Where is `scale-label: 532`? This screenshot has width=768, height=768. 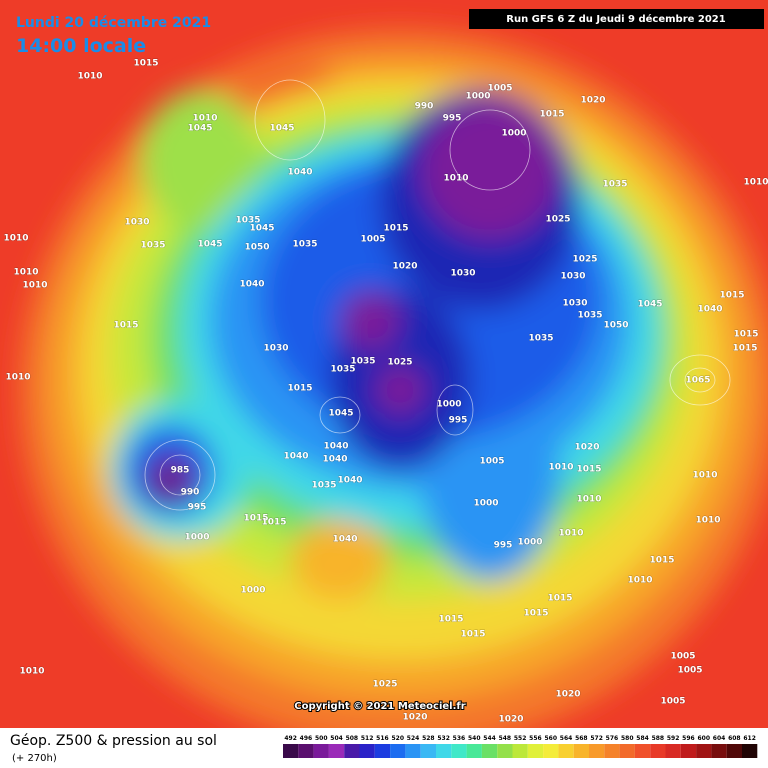
scale-label: 532 is located at coordinates (443, 738).